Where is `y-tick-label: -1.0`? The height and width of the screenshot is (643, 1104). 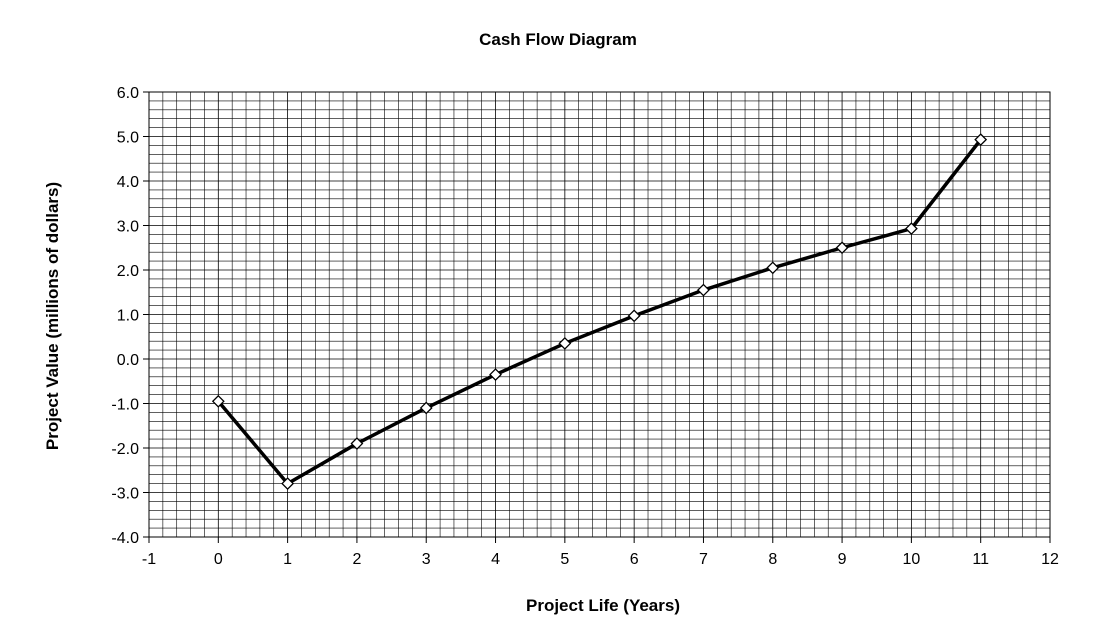 y-tick-label: -1.0 is located at coordinates (125, 405).